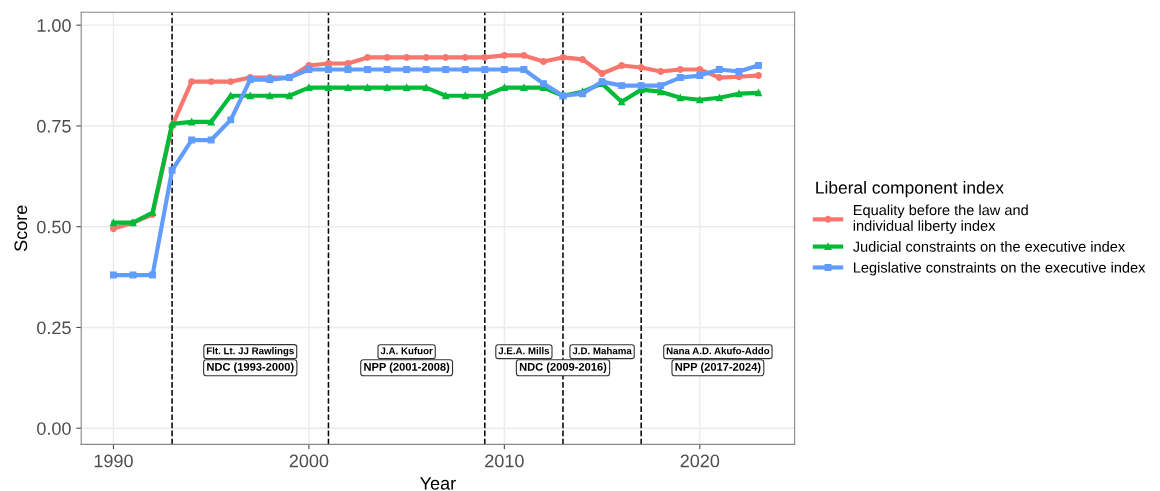 The image size is (1160, 491). Describe the element at coordinates (563, 367) in the screenshot. I see `annotation: NDC (2009-2016)` at that location.